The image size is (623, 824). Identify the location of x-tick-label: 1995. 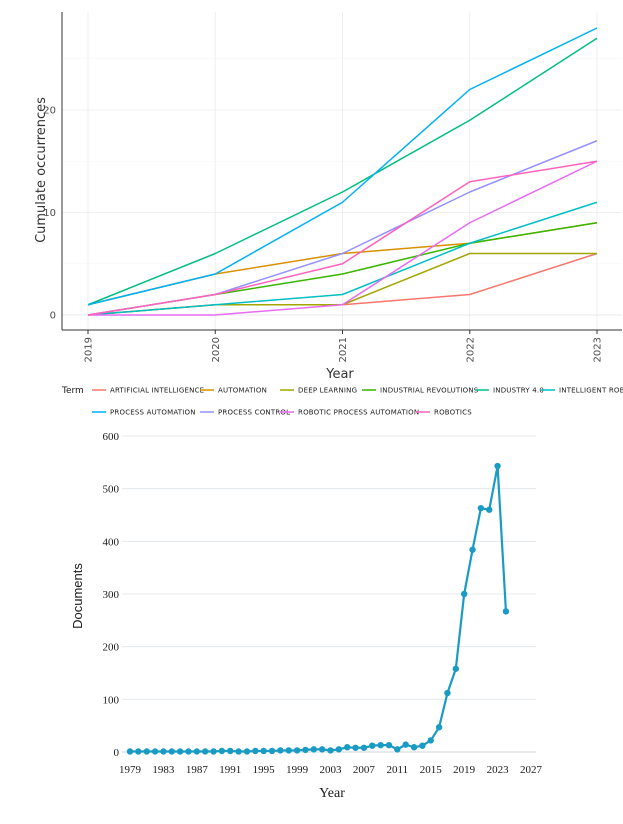
(264, 770).